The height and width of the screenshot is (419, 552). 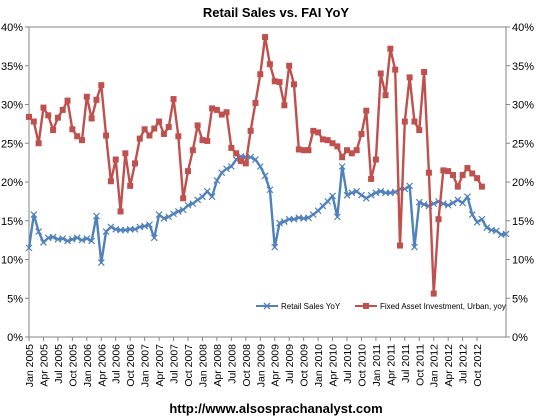 I want to click on x-tick-label: Apr 2012, so click(x=449, y=365).